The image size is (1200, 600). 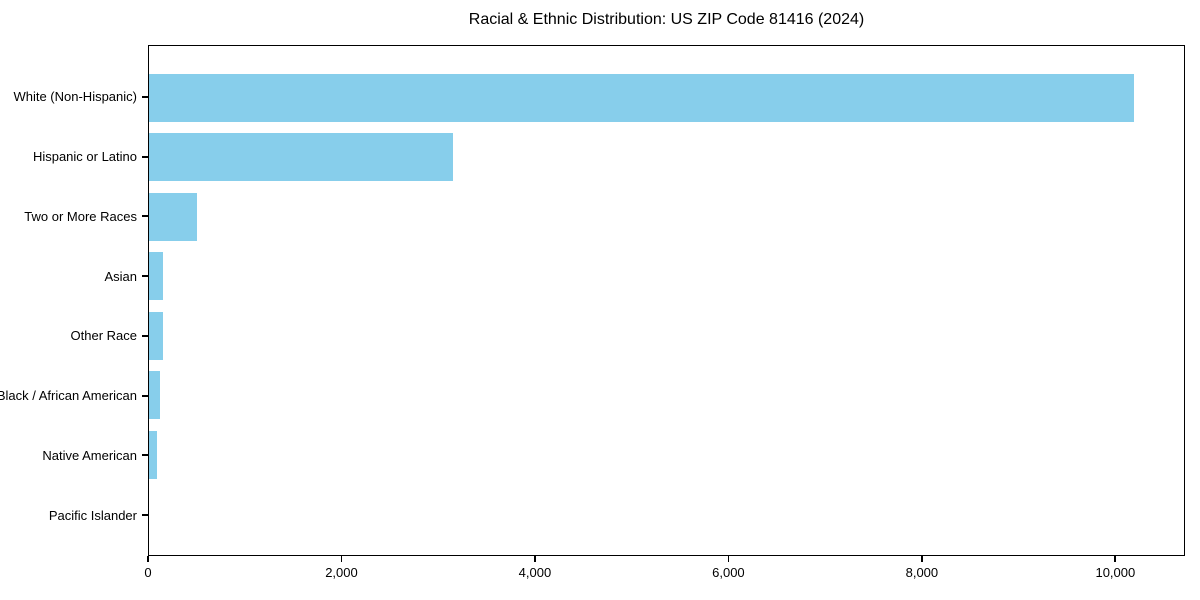 I want to click on x-axis: 0 2,000 4,000 6,000 8,000 10,000, so click(x=664, y=576).